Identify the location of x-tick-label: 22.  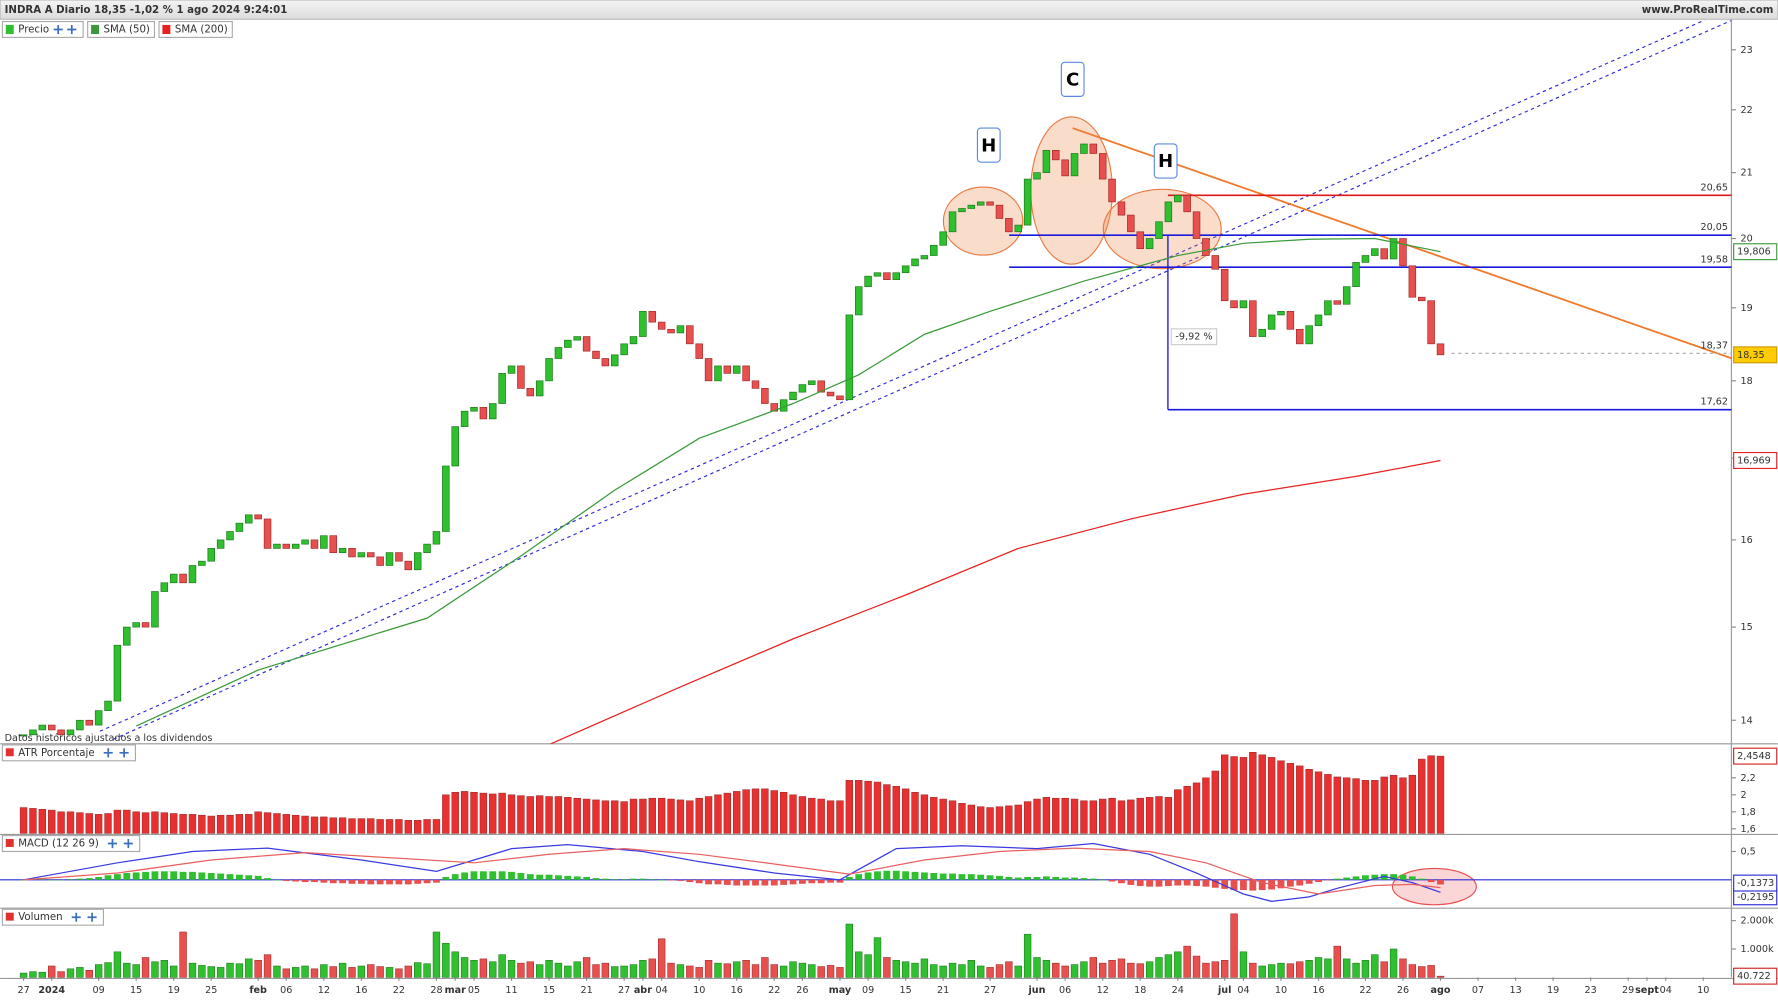
(1365, 990).